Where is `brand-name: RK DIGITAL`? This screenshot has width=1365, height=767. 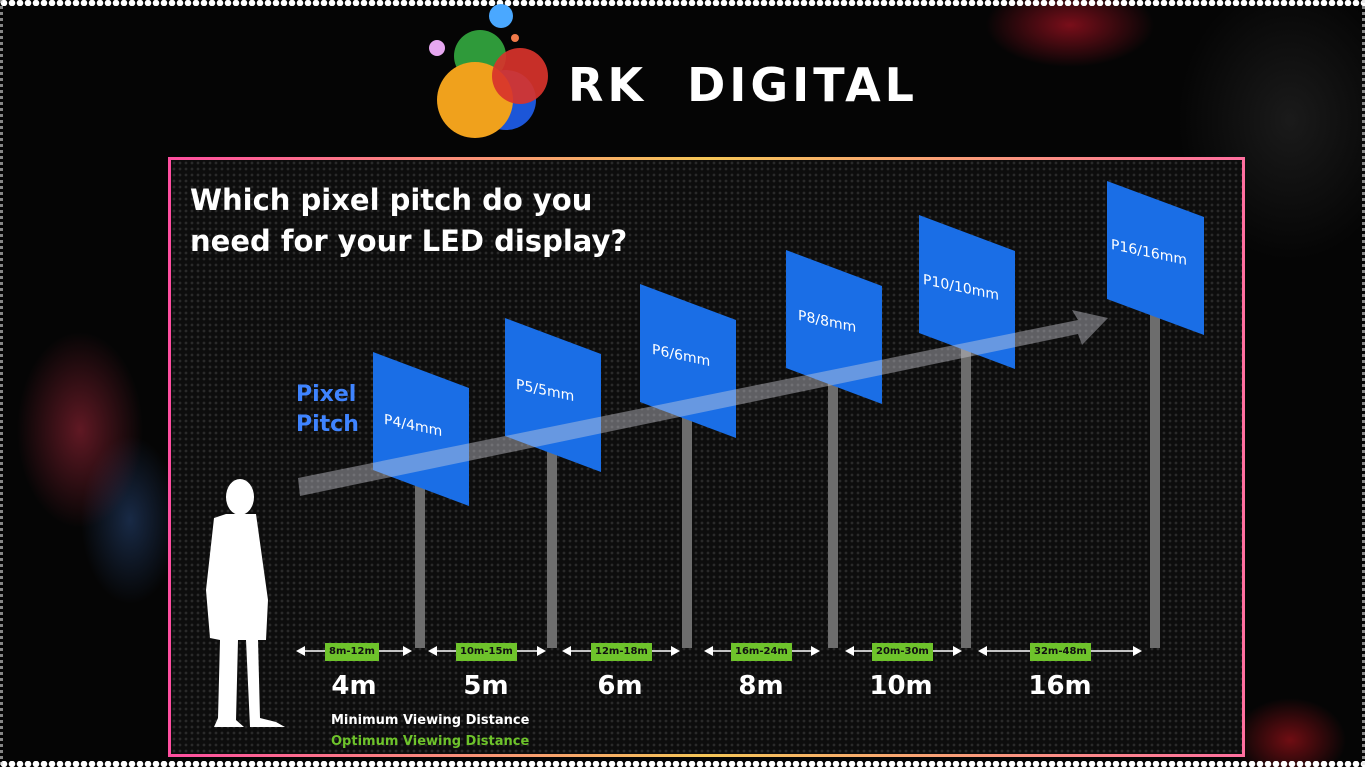
brand-name: RK DIGITAL is located at coordinates (743, 85).